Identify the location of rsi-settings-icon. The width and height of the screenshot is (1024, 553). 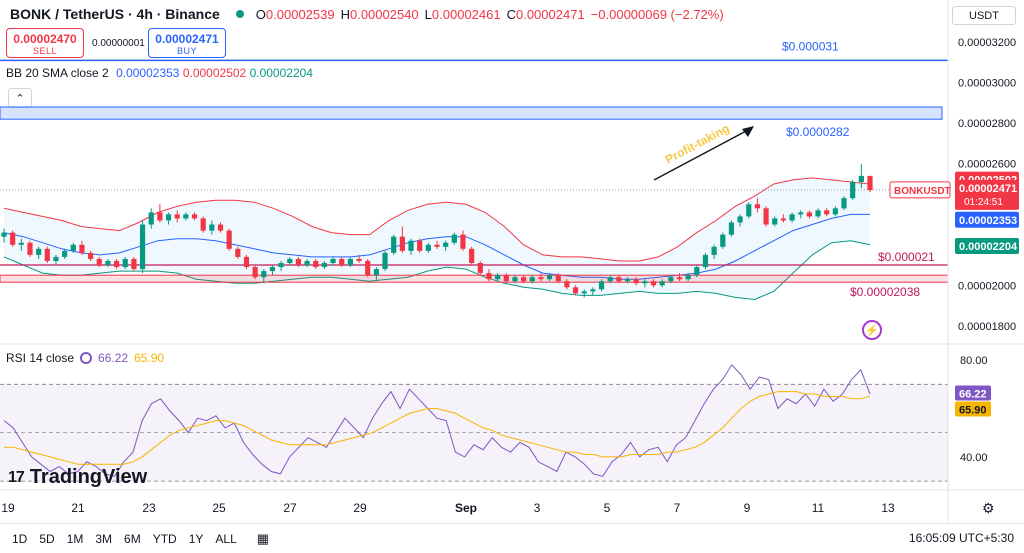
(86, 358).